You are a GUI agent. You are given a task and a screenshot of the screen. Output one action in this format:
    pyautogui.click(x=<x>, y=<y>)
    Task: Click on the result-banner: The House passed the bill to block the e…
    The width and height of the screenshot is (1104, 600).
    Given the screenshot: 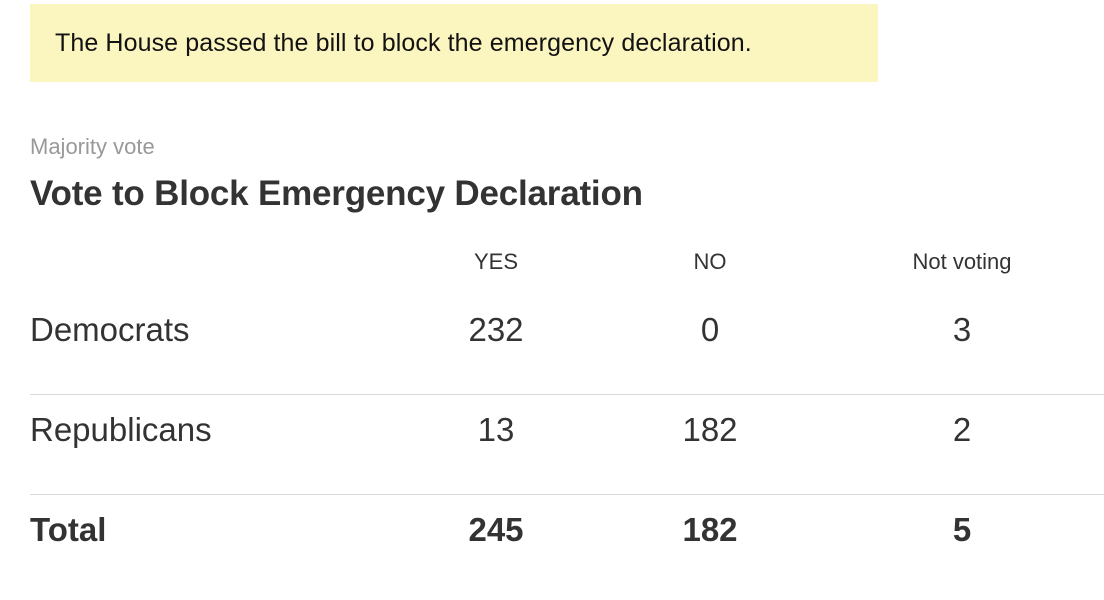 What is the action you would take?
    pyautogui.click(x=454, y=43)
    